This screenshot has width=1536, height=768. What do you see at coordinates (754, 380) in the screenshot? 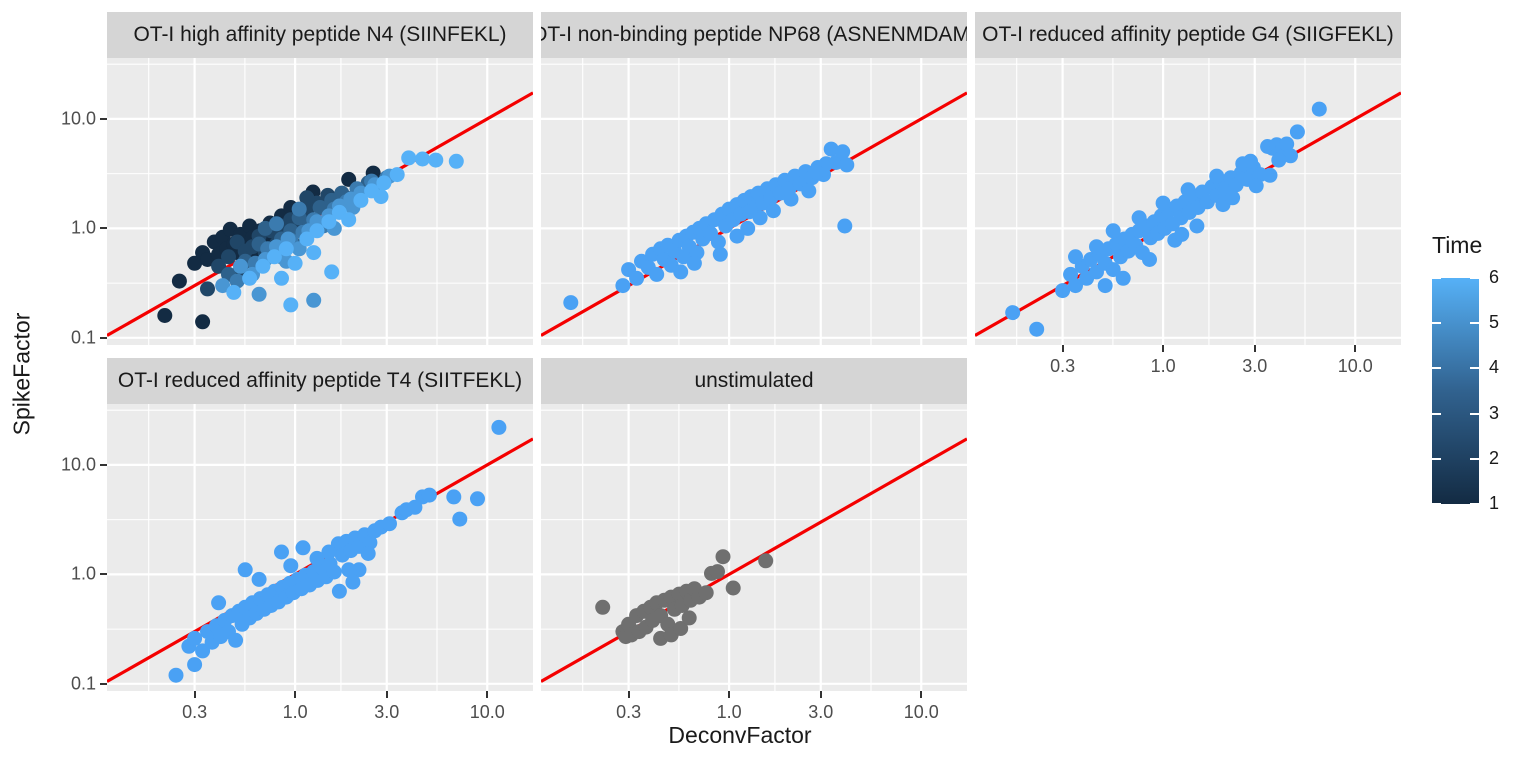
I see `facet-title-unstimulated: unstimulated` at bounding box center [754, 380].